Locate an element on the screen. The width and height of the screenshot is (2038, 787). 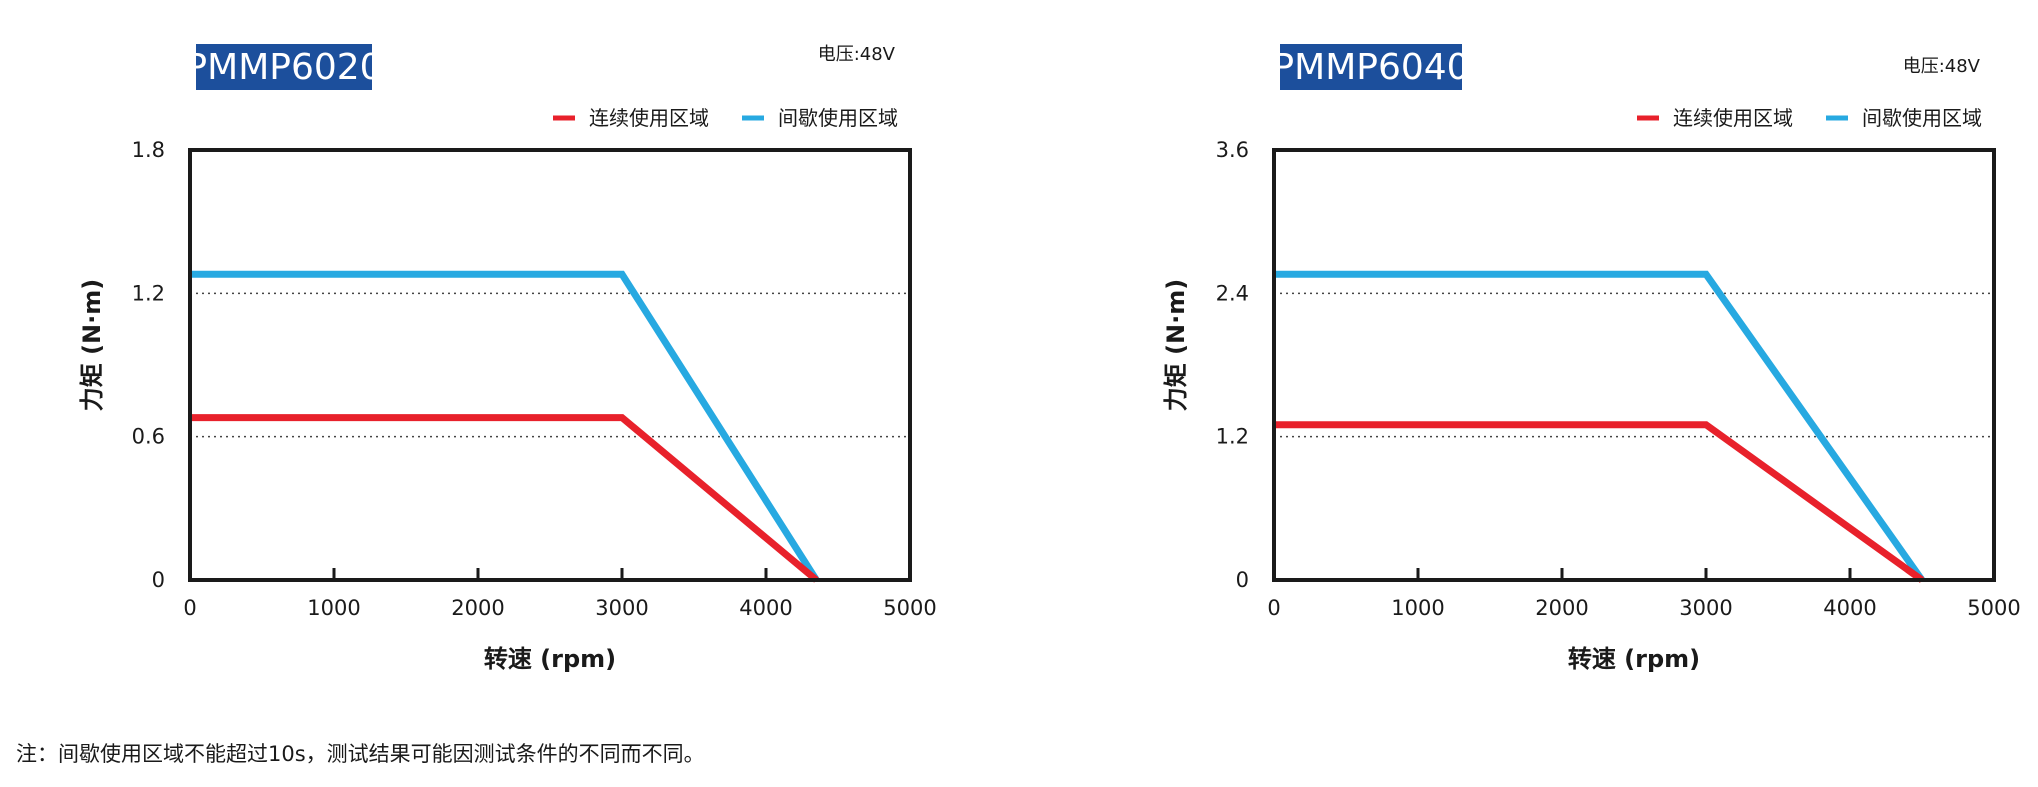
chart-title: PMMP6020 is located at coordinates (283, 67).